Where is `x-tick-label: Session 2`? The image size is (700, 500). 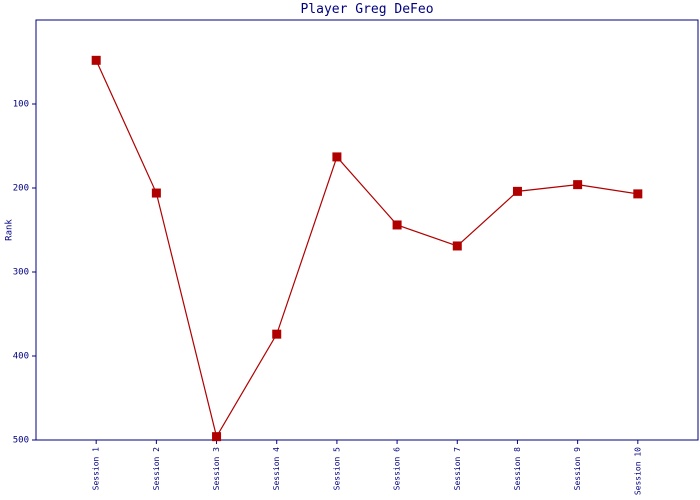 x-tick-label: Session 2 is located at coordinates (156, 469).